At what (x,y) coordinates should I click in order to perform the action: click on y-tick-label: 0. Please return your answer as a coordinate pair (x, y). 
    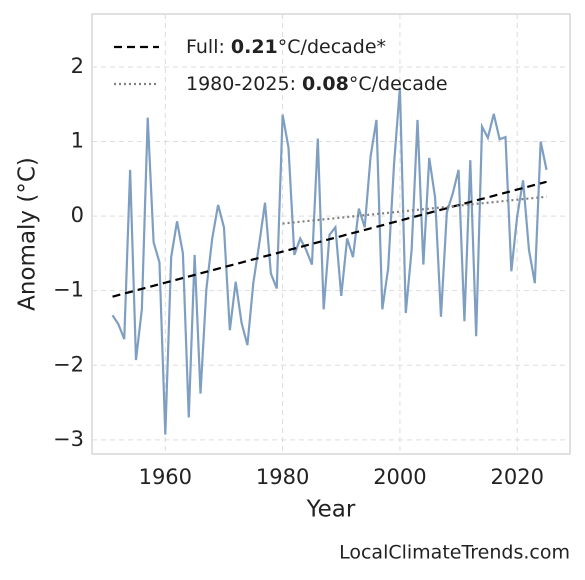
    Looking at the image, I should click on (77, 215).